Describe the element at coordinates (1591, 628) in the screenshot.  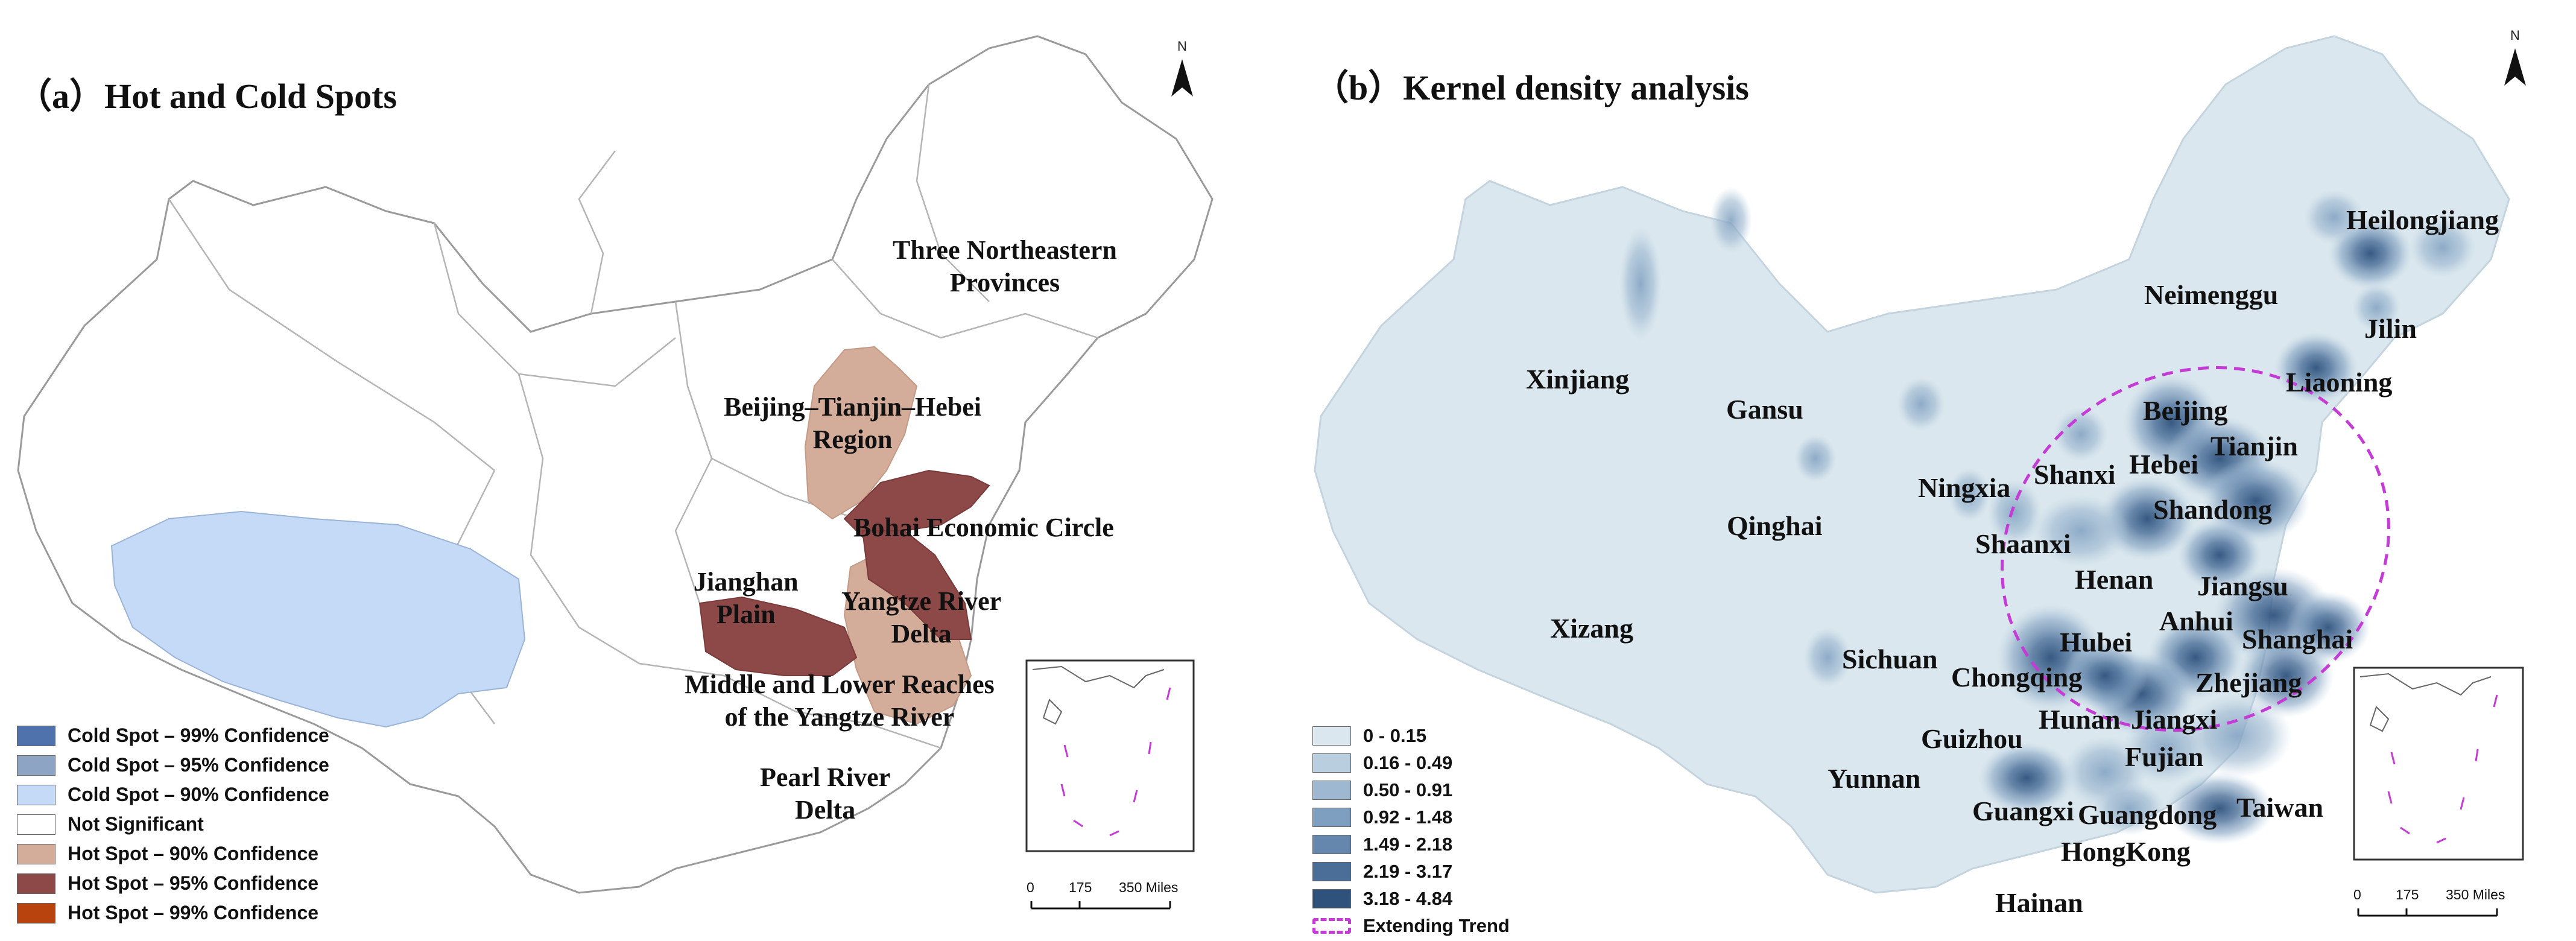
I see `label-xizang: Xizang` at that location.